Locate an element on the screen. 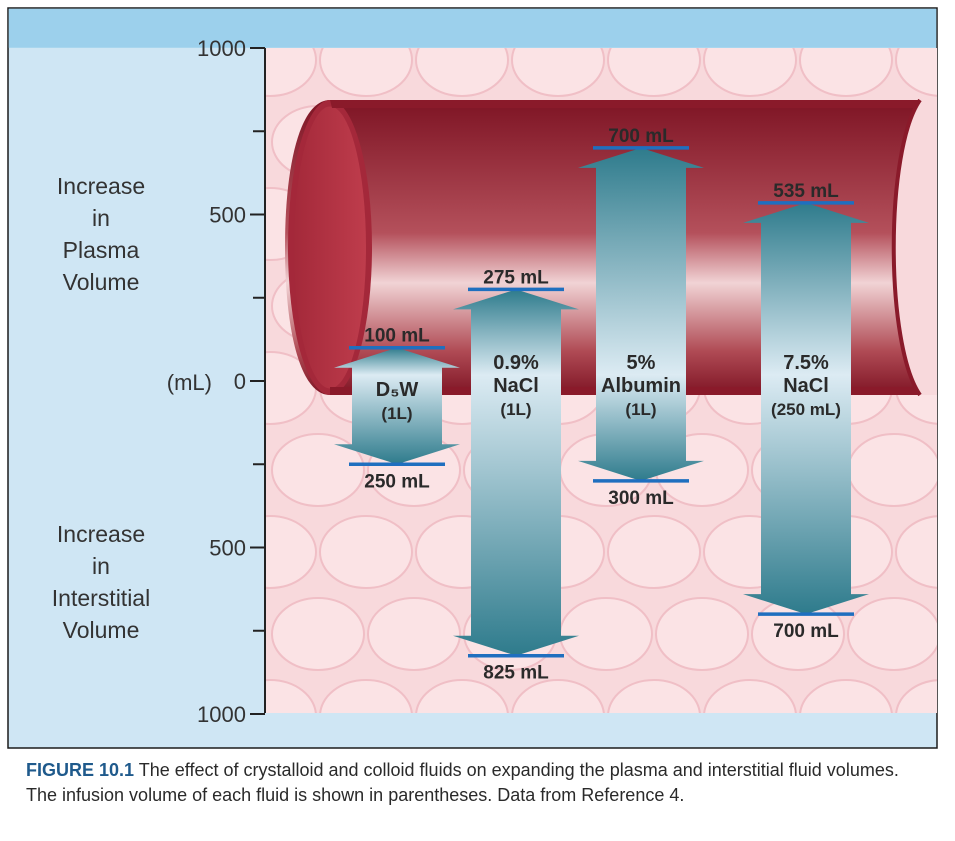 This screenshot has height=841, width=955. fluid-arrow-group: 535 mL 700 mL 7.5%NaCl (250 mL) is located at coordinates (806, 411).